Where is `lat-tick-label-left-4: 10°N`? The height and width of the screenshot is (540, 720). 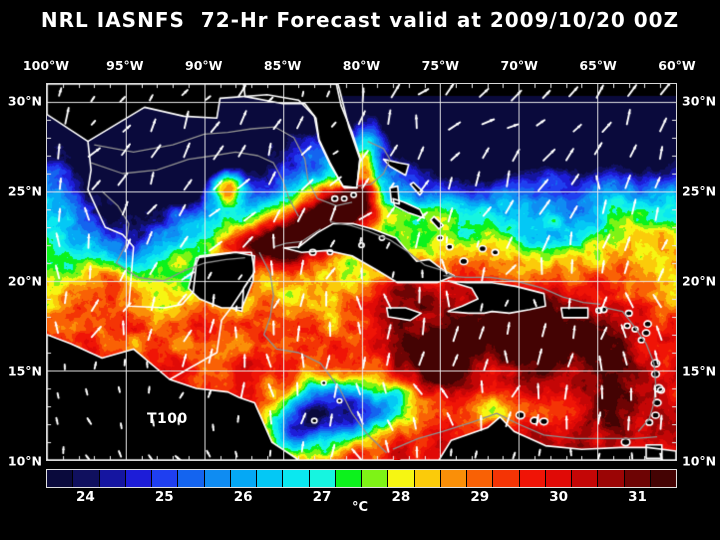 lat-tick-label-left-4: 10°N is located at coordinates (24, 461).